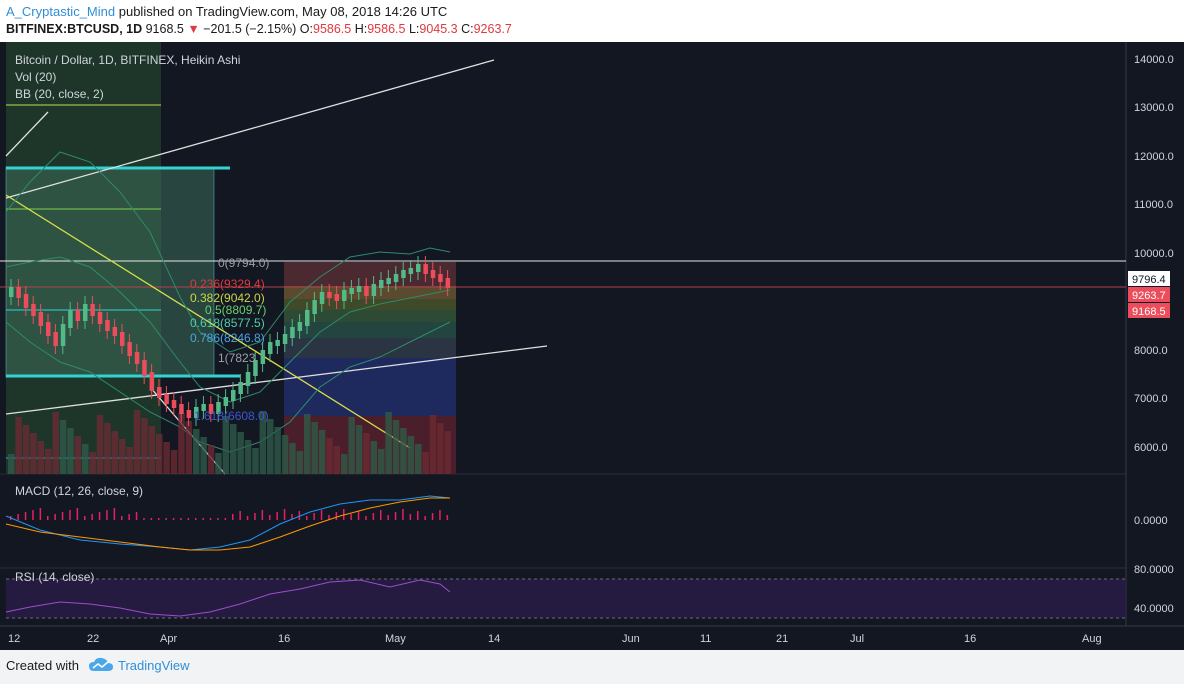 This screenshot has width=1184, height=684. What do you see at coordinates (1149, 310) in the screenshot?
I see `price-tag-red2` at bounding box center [1149, 310].